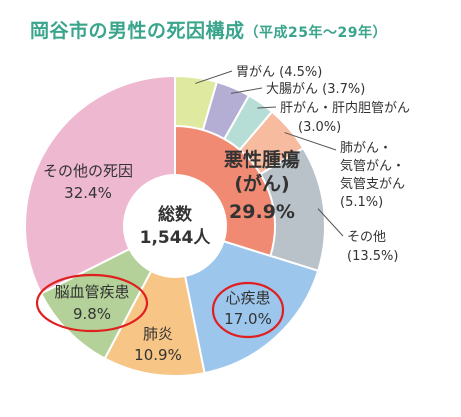 This screenshot has width=461, height=417. Describe the element at coordinates (315, 89) in the screenshot. I see `label-colon: 大腸がん (3.7%)` at that location.